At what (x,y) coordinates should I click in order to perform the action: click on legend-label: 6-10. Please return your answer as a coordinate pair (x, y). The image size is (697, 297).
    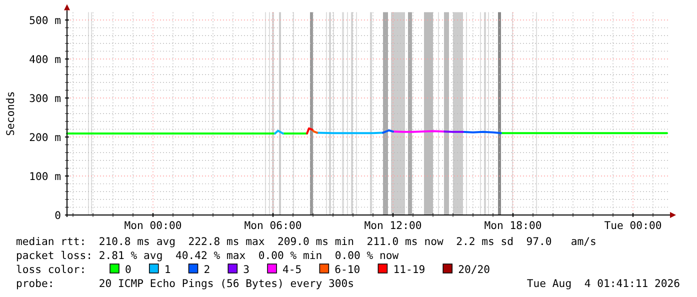
    Looking at the image, I should click on (347, 270).